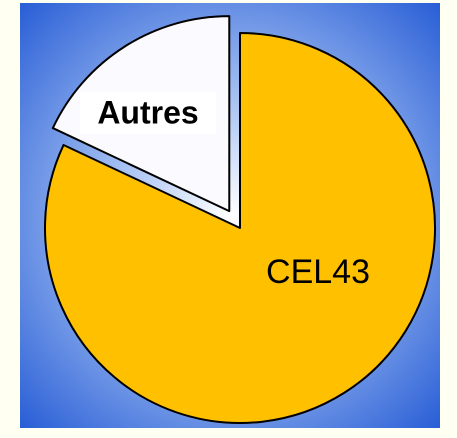  I want to click on slice-label: Autres, so click(147, 112).